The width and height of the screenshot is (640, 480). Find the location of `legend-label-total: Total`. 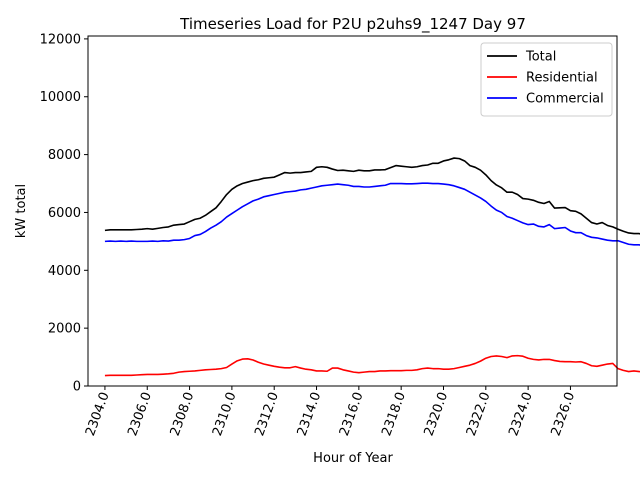

legend-label-total: Total is located at coordinates (540, 57).